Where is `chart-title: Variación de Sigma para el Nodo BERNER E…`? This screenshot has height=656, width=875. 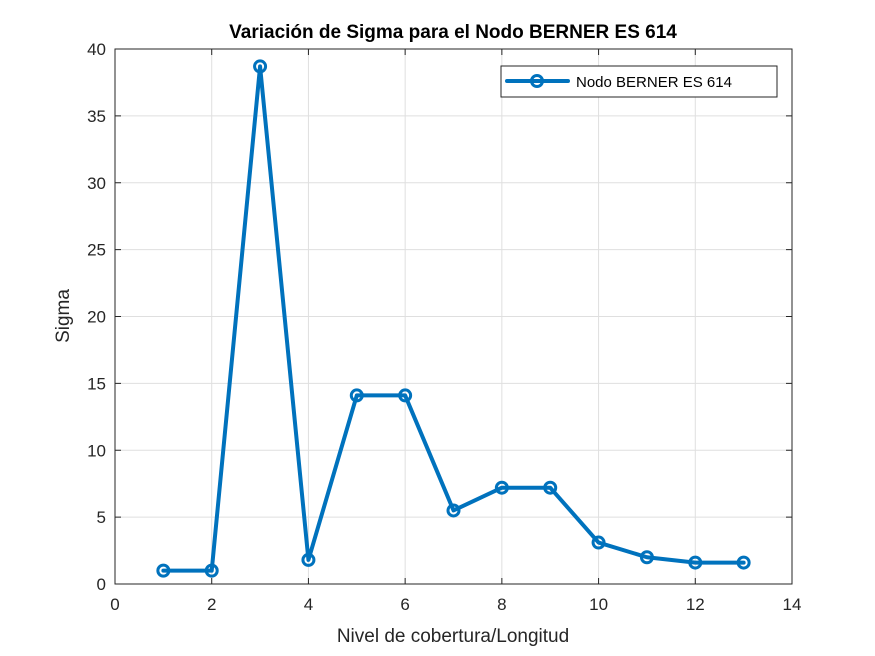 chart-title: Variación de Sigma para el Nodo BERNER E… is located at coordinates (453, 32).